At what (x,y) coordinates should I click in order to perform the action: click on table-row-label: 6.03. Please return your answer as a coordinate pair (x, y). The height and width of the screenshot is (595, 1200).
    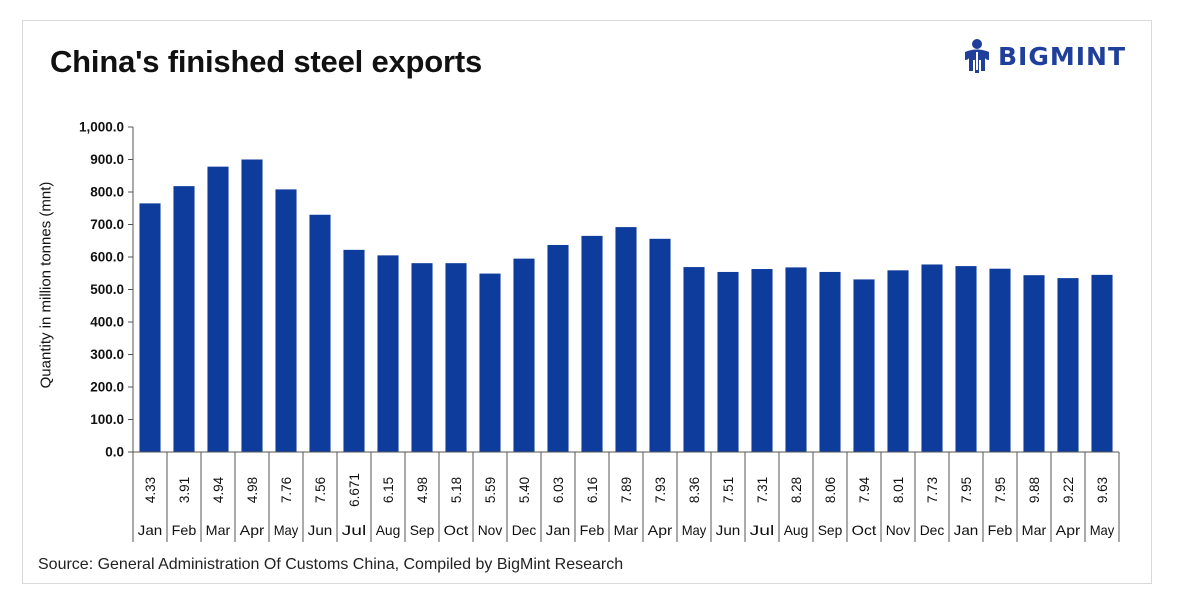
    Looking at the image, I should click on (558, 490).